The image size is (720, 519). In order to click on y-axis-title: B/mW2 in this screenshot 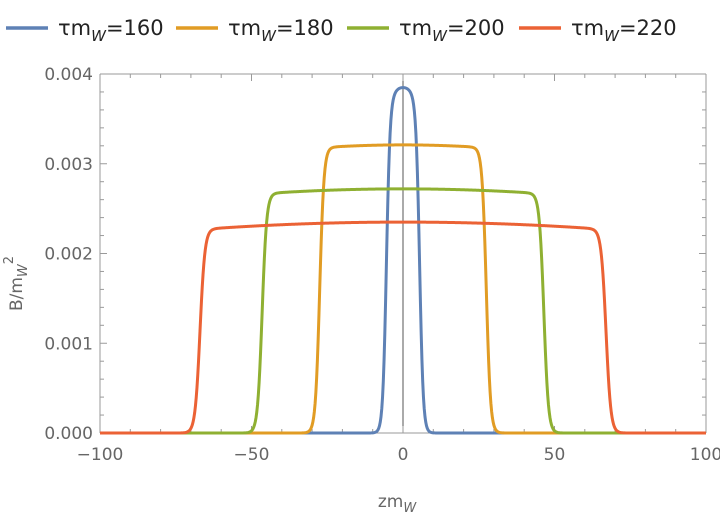, I will do `click(16, 283)`.